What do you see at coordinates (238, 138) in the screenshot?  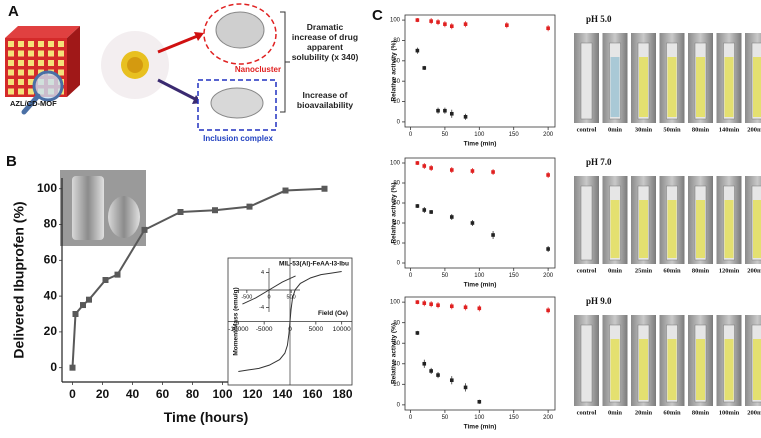 I see `inclusion-label: Inclusion complex` at bounding box center [238, 138].